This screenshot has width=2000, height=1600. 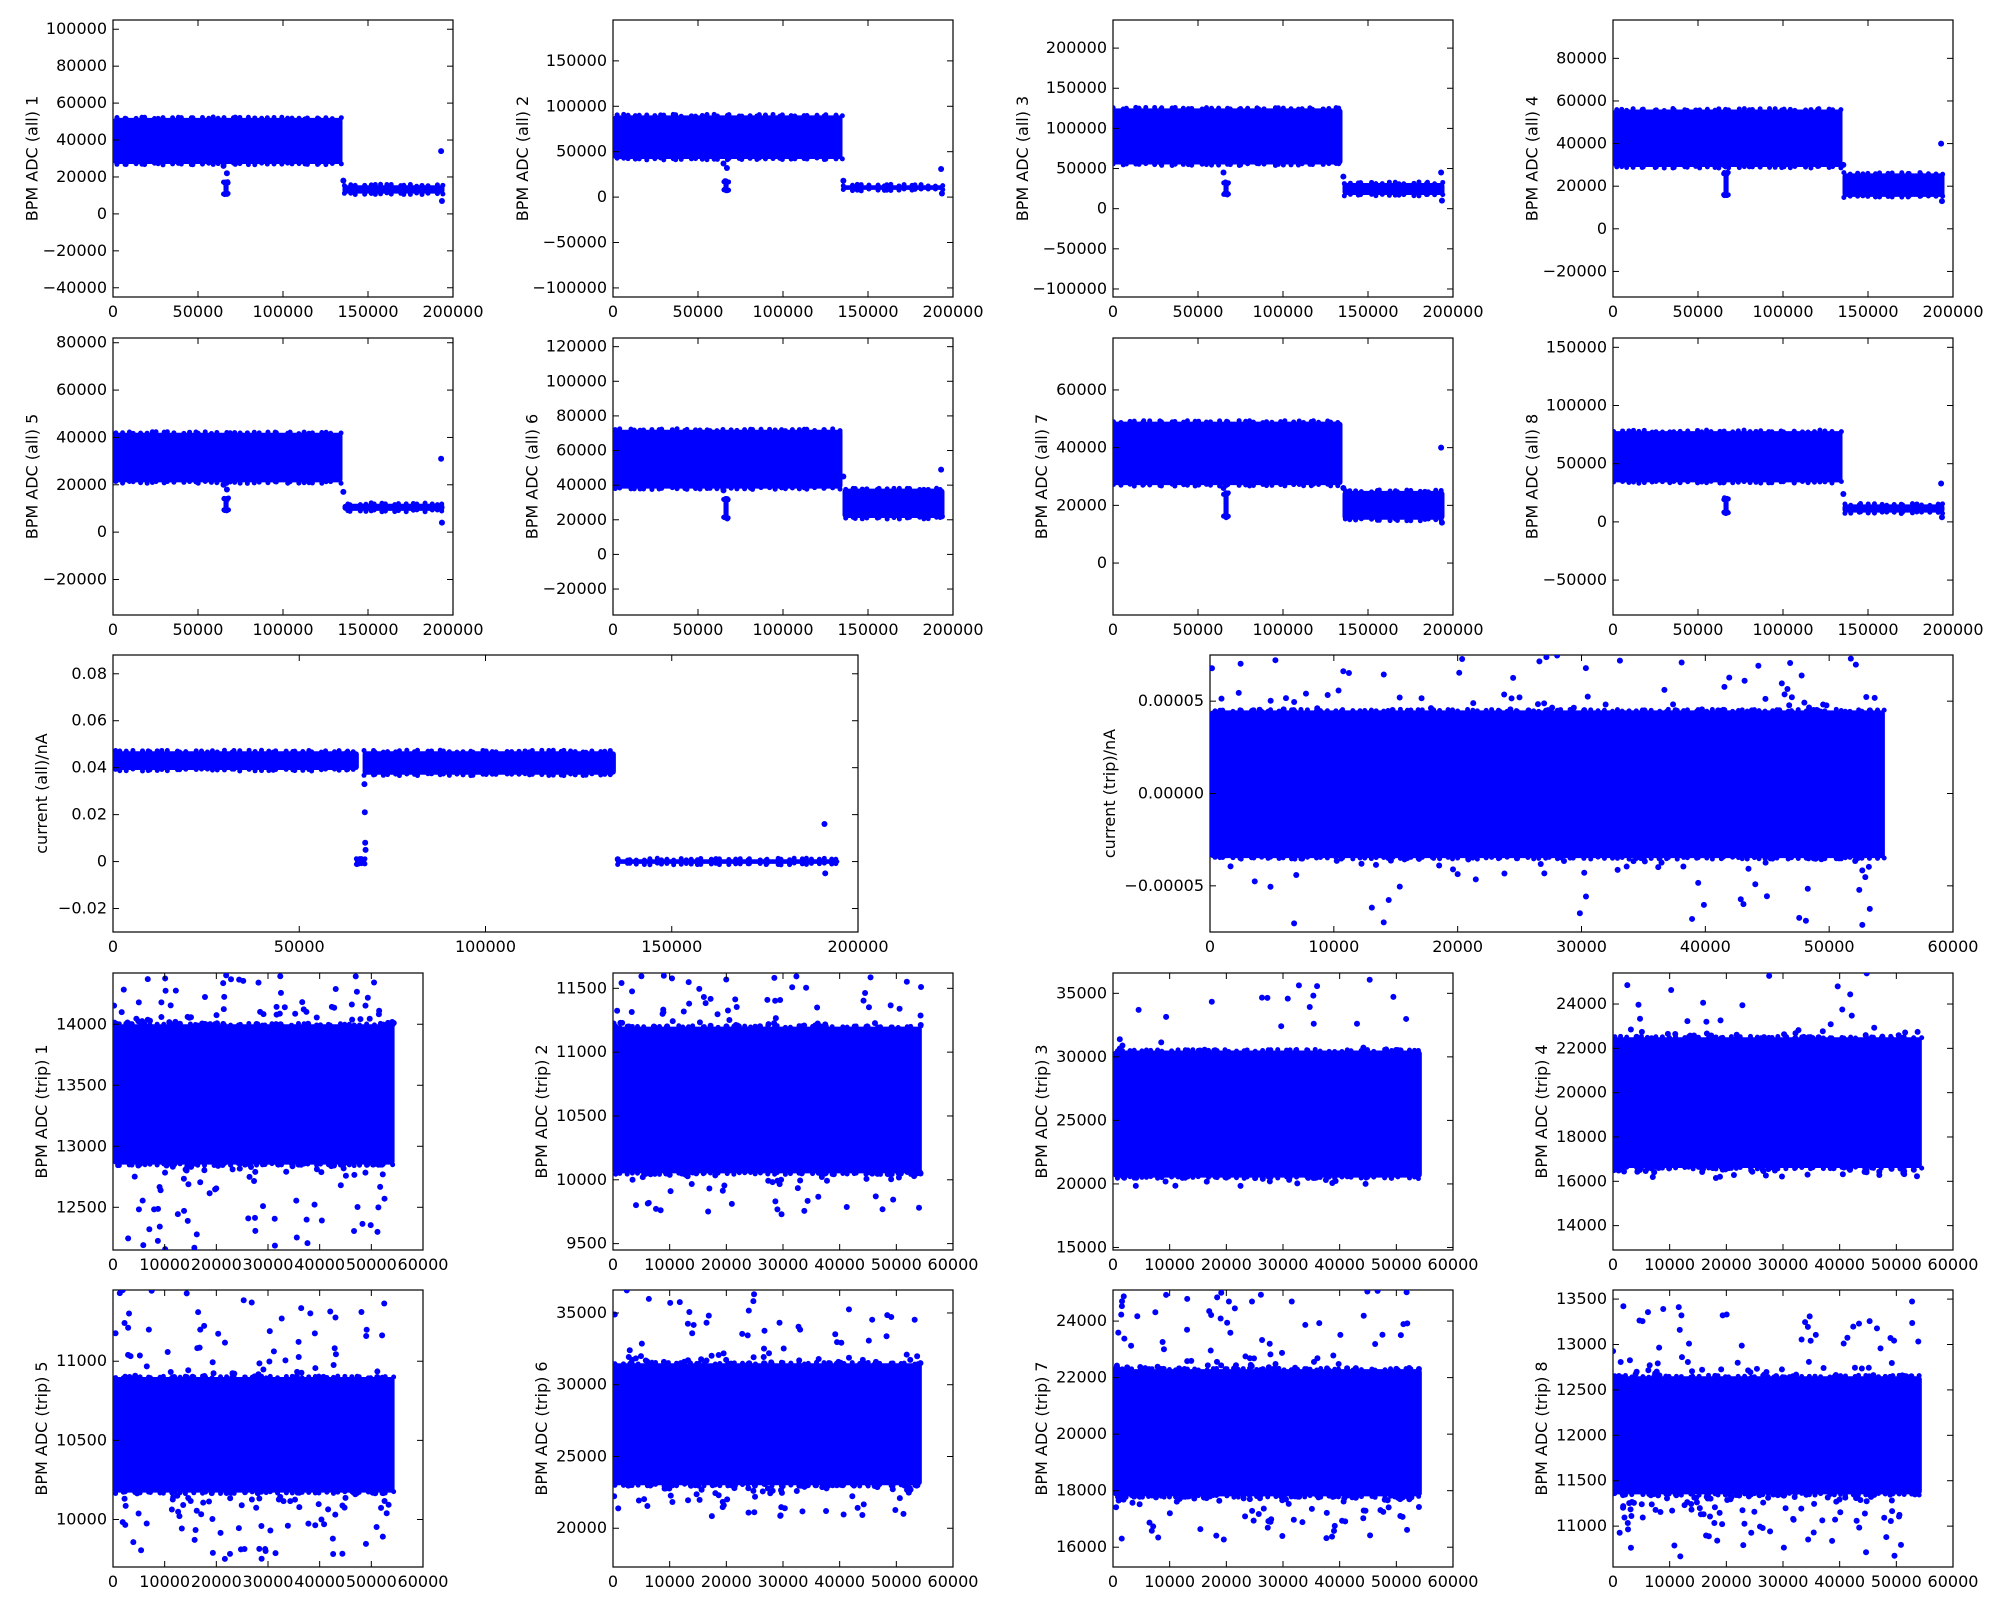 What do you see at coordinates (1041, 1111) in the screenshot?
I see `y-axis-label: BPM ADC (trip) 3` at bounding box center [1041, 1111].